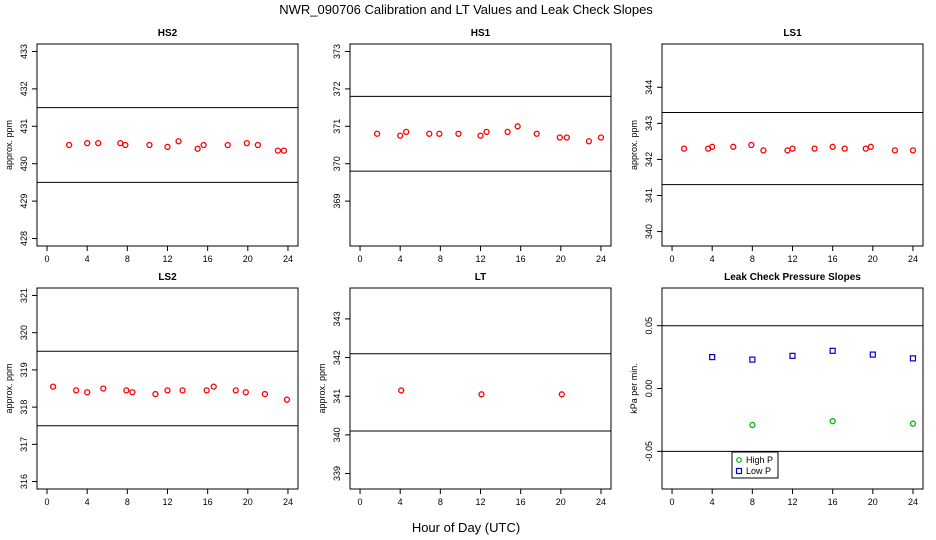 This screenshot has width=936, height=540. What do you see at coordinates (24, 88) in the screenshot?
I see `y-tick-label: 432` at bounding box center [24, 88].